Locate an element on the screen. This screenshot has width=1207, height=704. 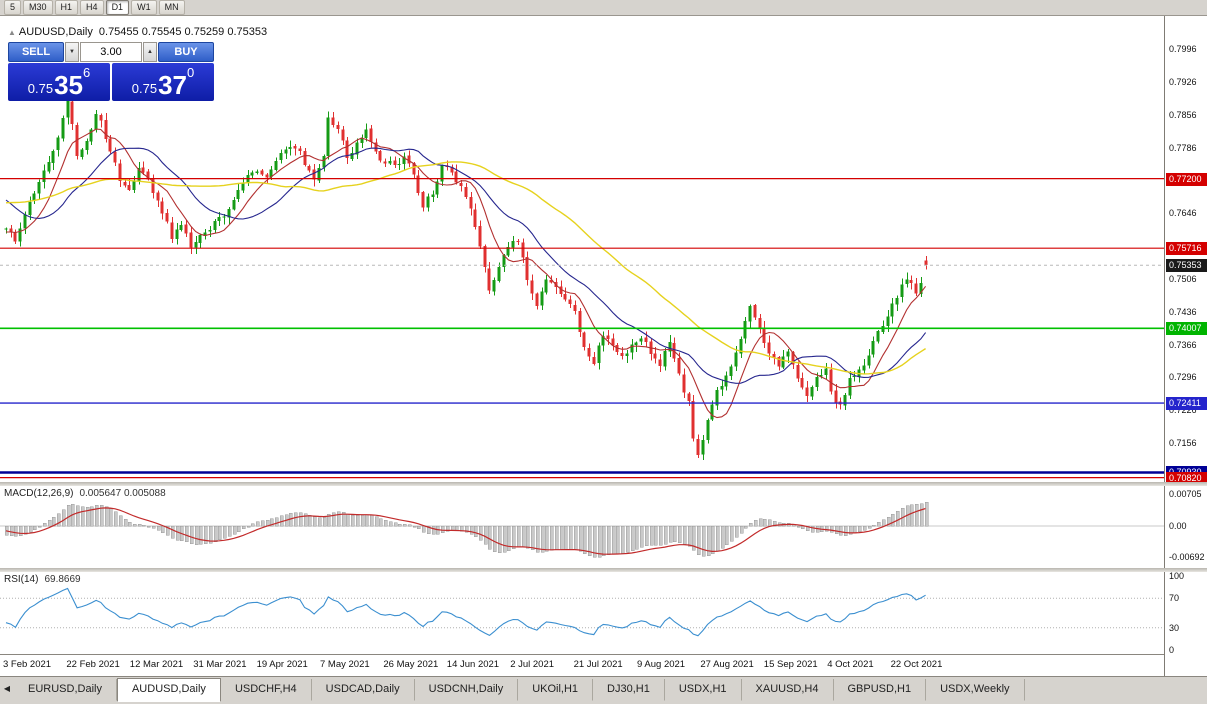
price-axis-tick: 0.7436 is located at coordinates (1183, 311).